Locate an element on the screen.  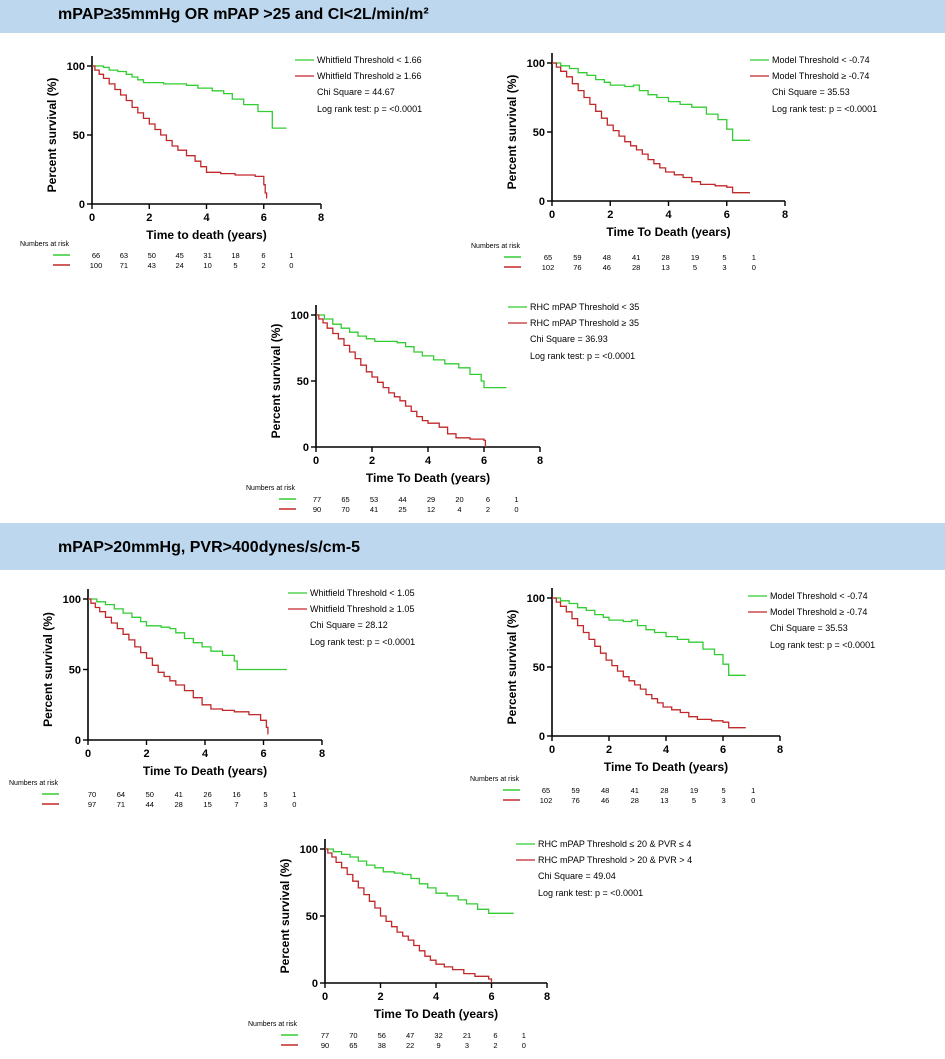
chart2-risk-value: 46 is located at coordinates (607, 267).